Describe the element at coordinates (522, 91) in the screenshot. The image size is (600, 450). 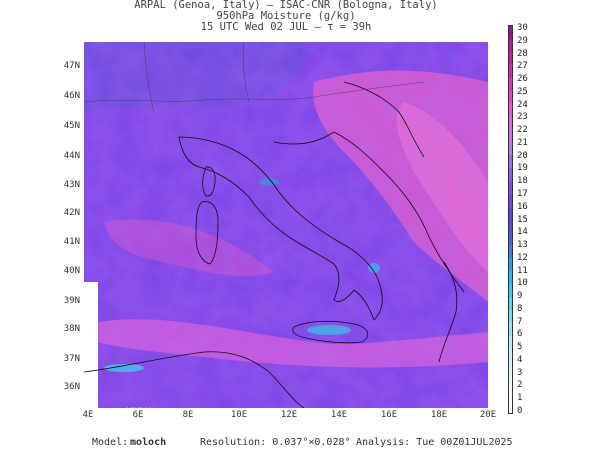
I see `colorbar-label: 25` at that location.